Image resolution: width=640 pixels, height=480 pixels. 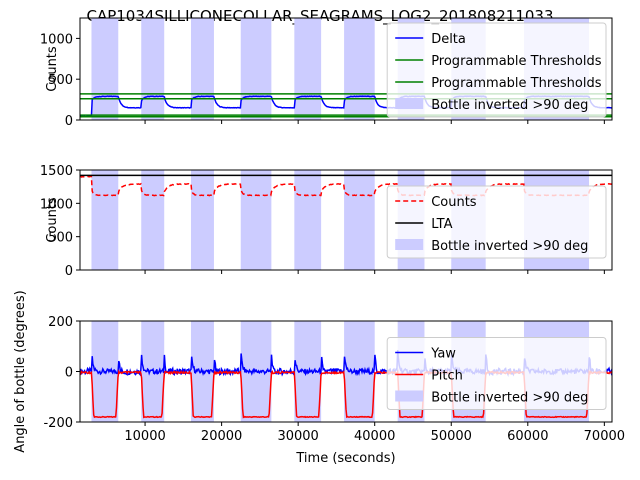 What do you see at coordinates (374, 436) in the screenshot?
I see `x-tick-label-3: 40000` at bounding box center [374, 436].